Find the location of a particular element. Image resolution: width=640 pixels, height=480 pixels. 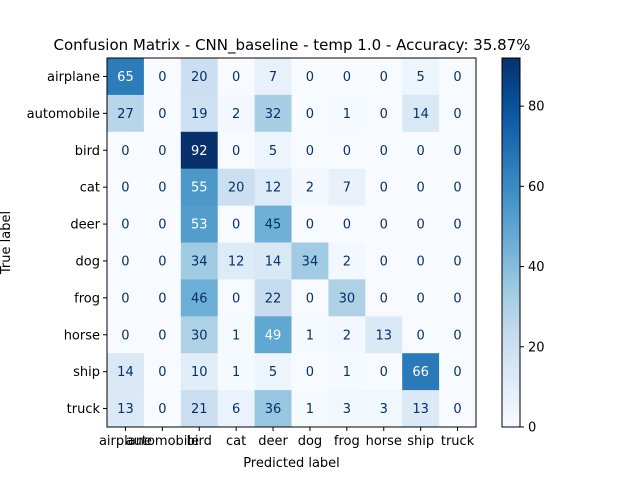

y-tick-label: truck is located at coordinates (84, 409).